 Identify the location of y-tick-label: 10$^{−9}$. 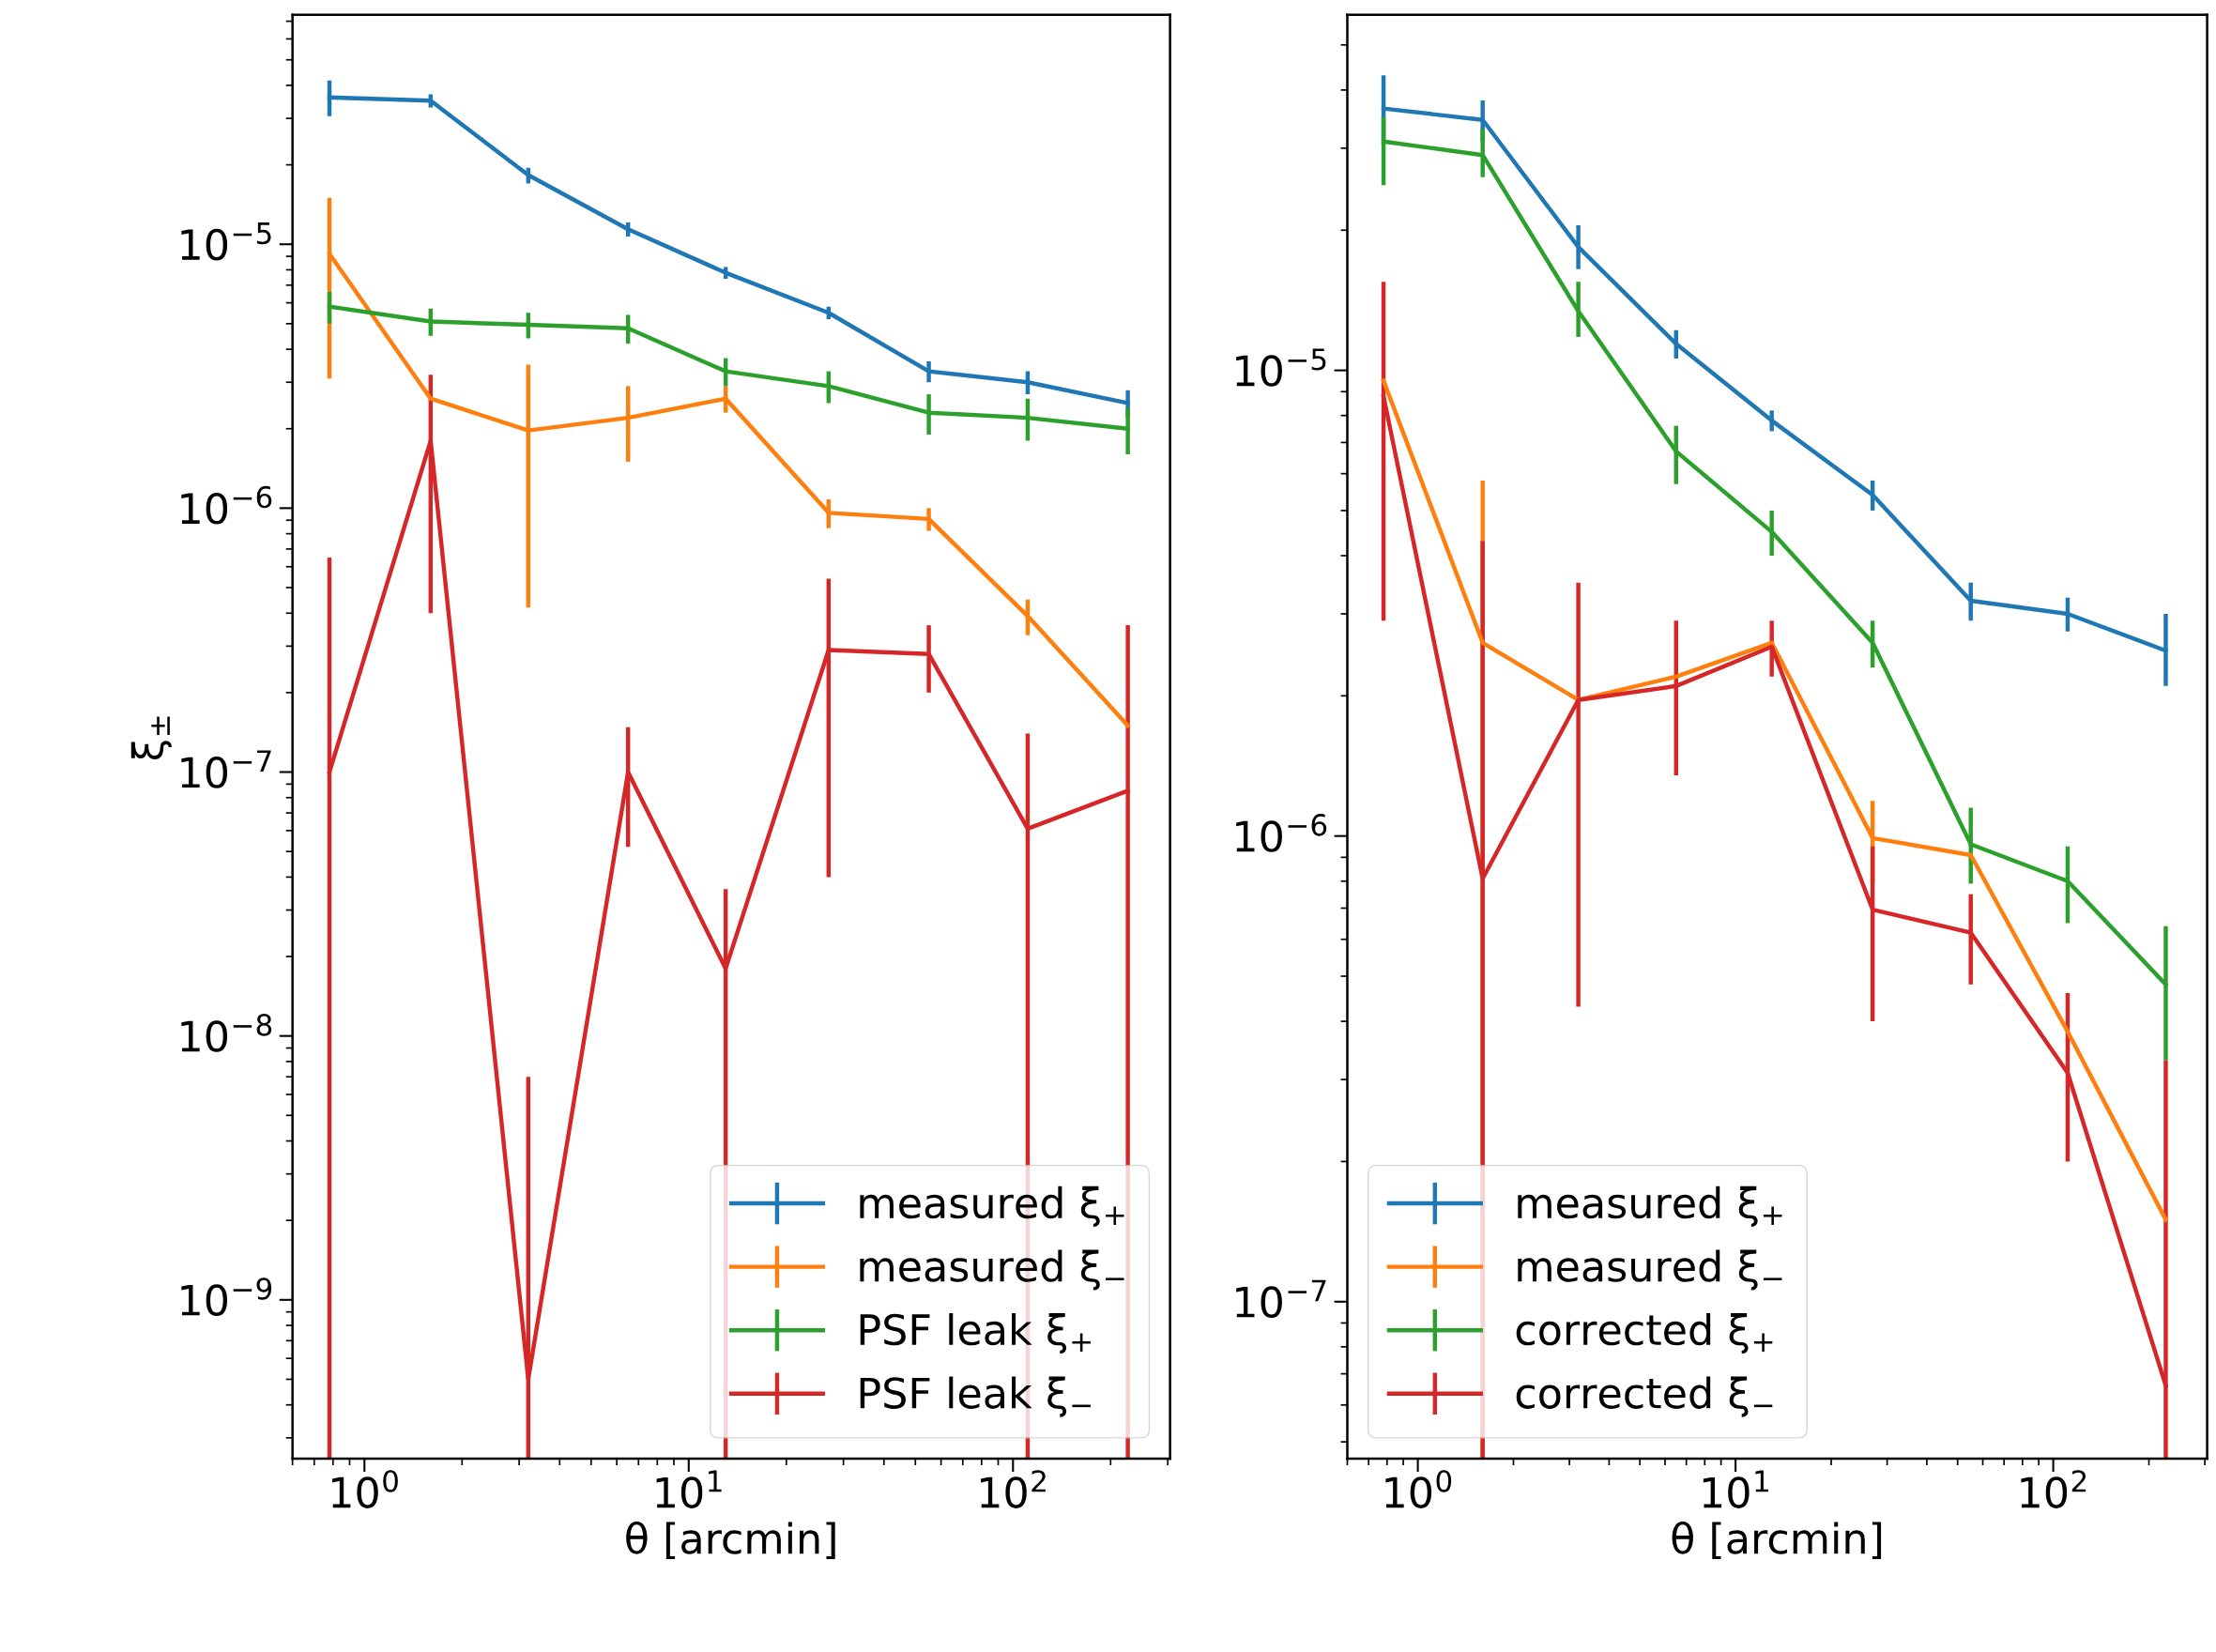
(227, 1296).